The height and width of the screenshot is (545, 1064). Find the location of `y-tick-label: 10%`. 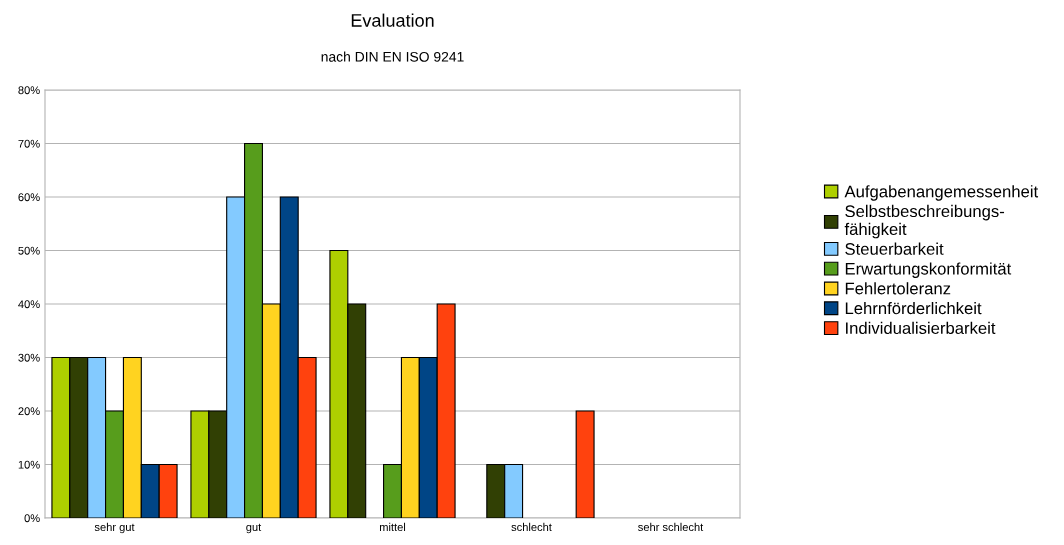

y-tick-label: 10% is located at coordinates (29, 464).